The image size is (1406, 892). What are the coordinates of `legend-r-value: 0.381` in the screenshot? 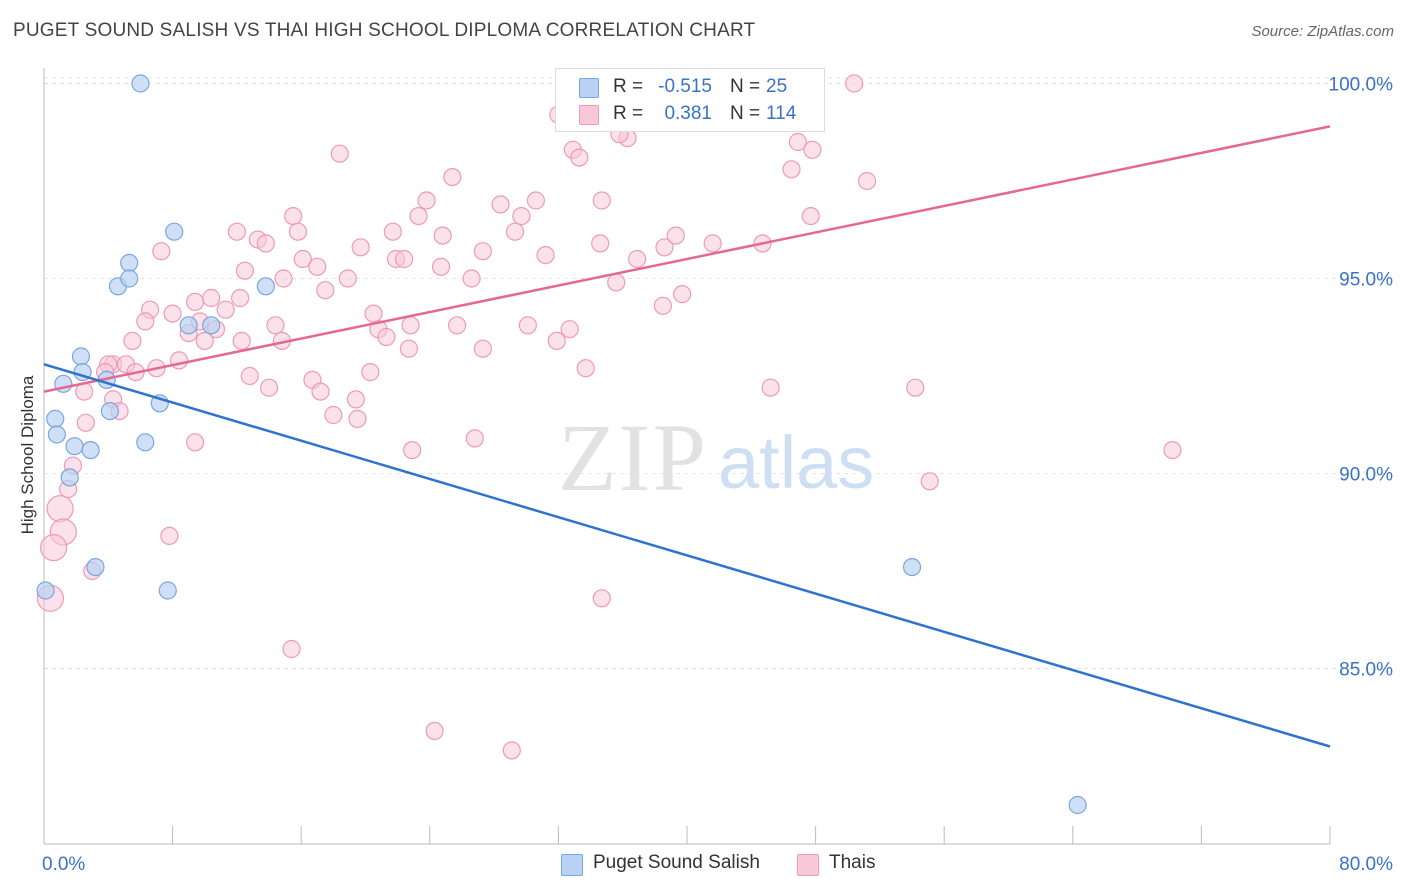 It's located at (688, 113).